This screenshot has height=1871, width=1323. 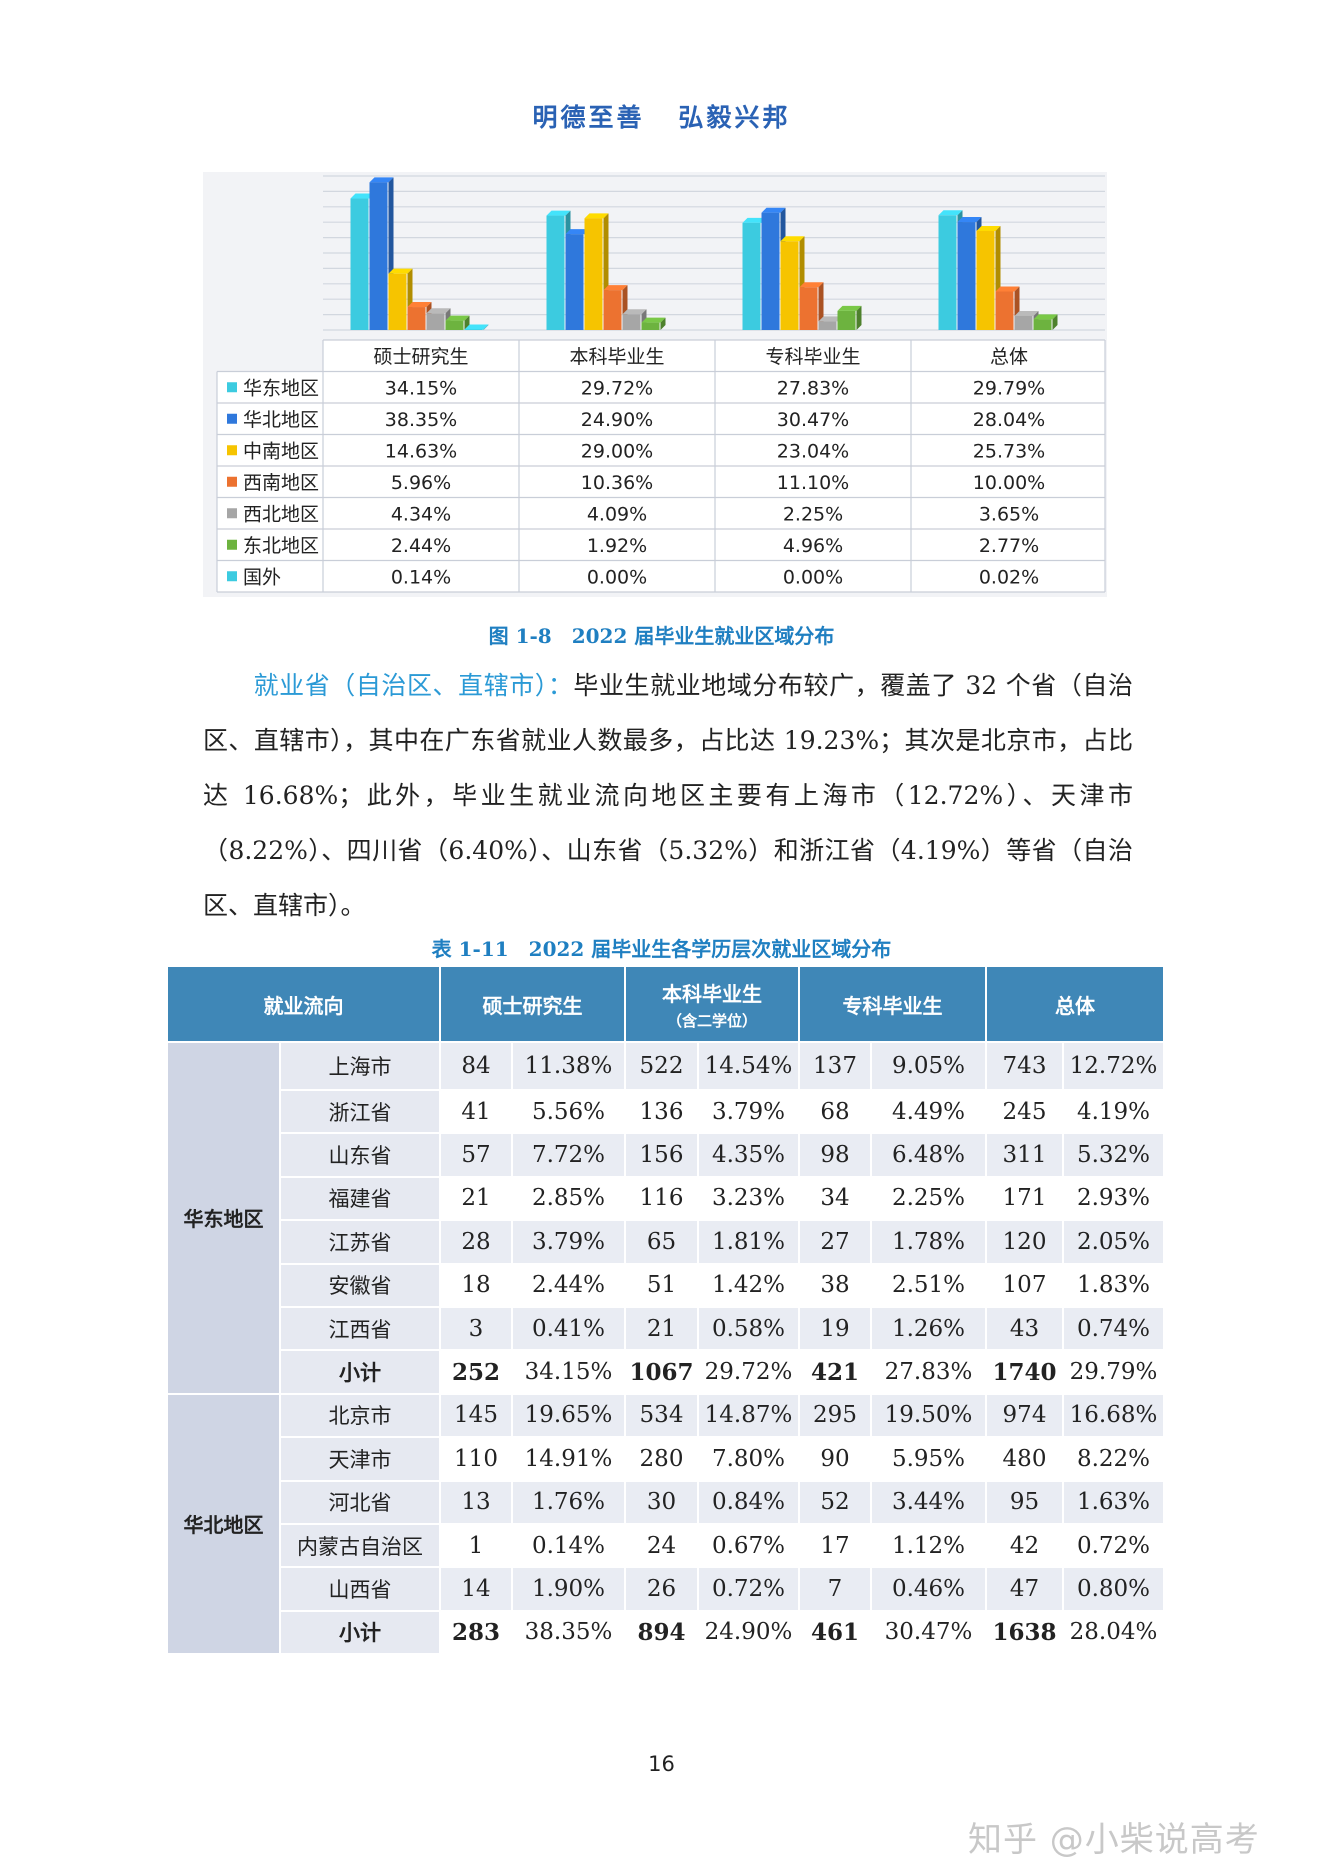 I want to click on legend-label: 中南地区, so click(x=281, y=451).